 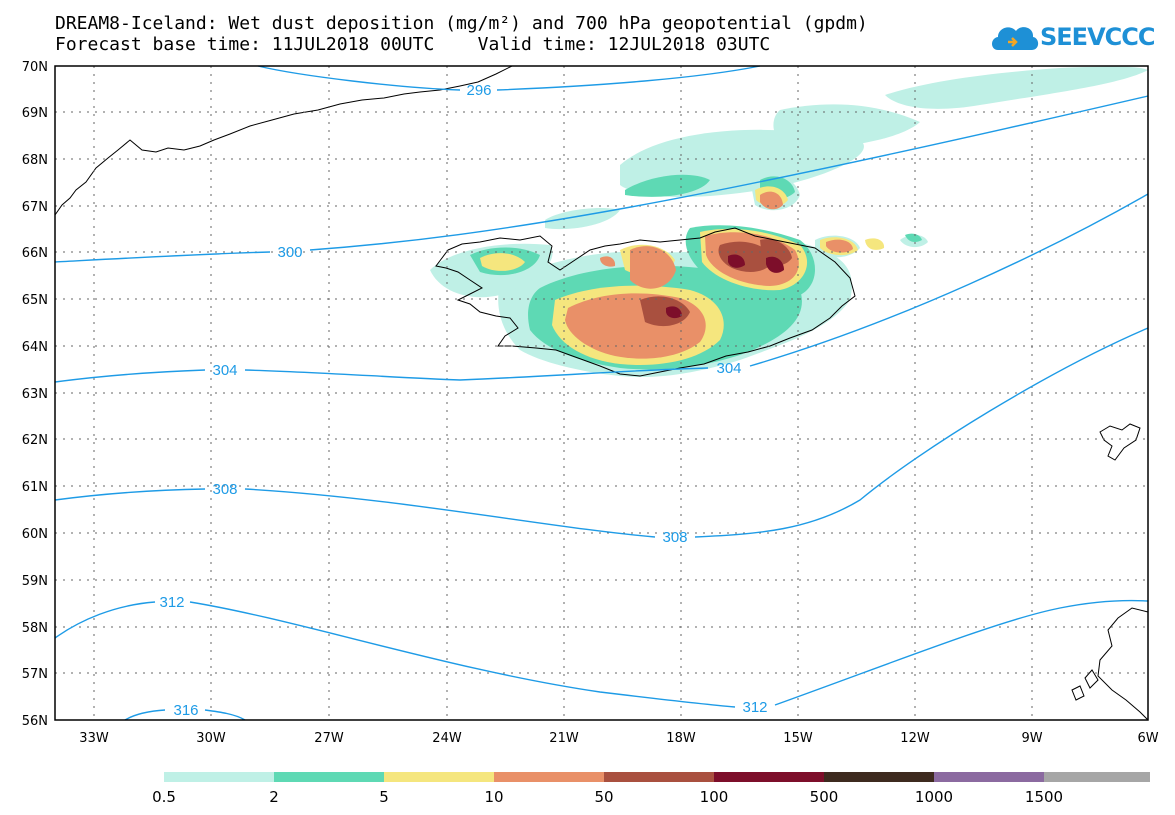 I want to click on legend-labels: 0.5 2 5 10 50 100 500 1000 1500, so click(x=607, y=797).